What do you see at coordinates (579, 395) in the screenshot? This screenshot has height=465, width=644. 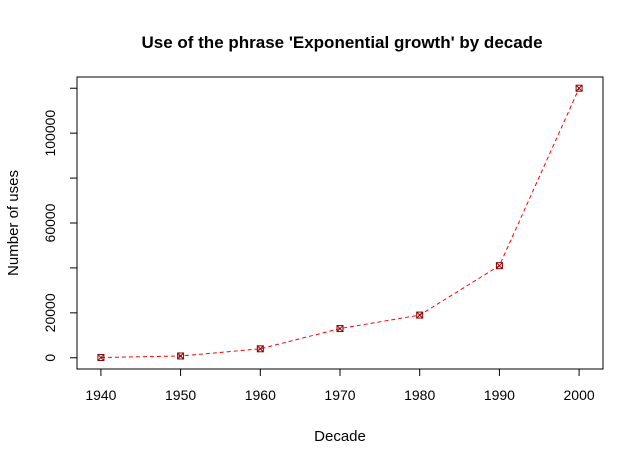 I see `x-tick-label: 2000` at bounding box center [579, 395].